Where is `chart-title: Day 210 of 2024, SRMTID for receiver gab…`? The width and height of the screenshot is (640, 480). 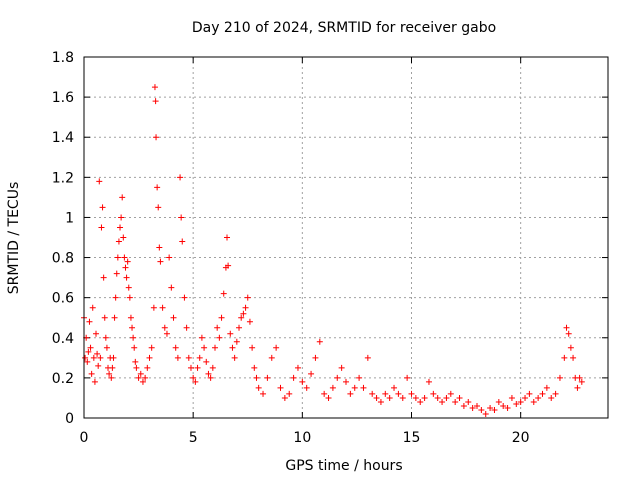
chart-title: Day 210 of 2024, SRMTID for receiver gab… is located at coordinates (344, 28).